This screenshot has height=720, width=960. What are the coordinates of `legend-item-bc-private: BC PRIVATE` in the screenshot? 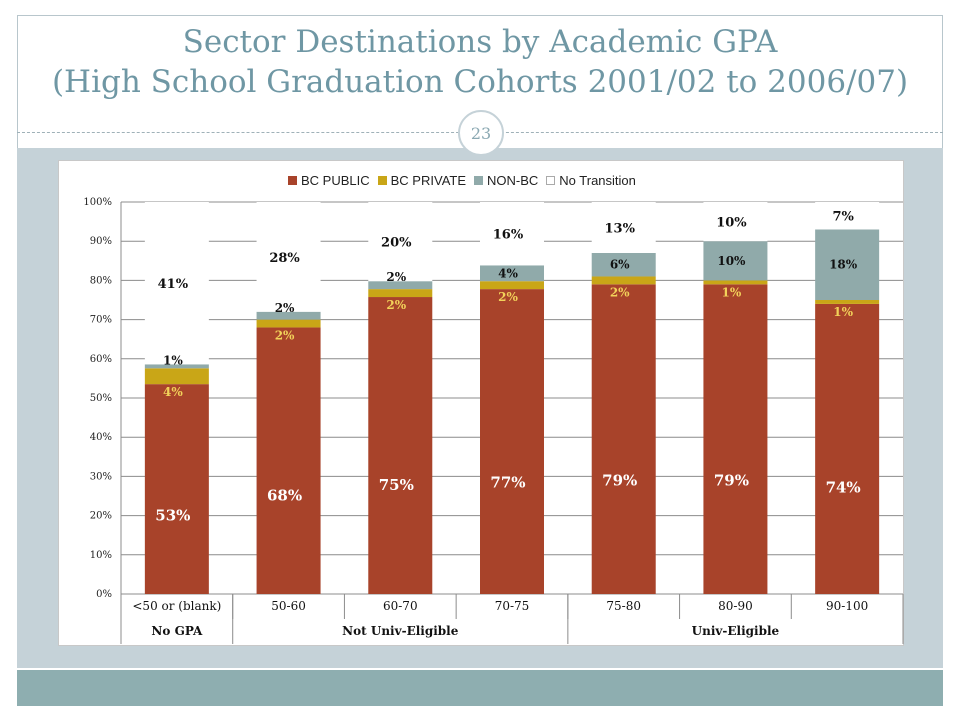 It's located at (422, 180).